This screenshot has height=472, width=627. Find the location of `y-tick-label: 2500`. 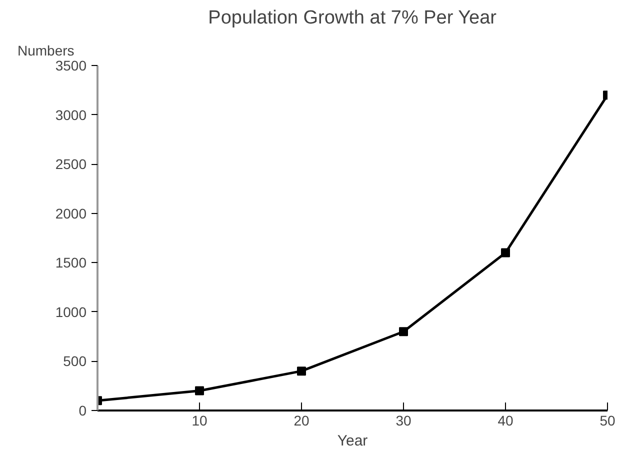

y-tick-label: 2500 is located at coordinates (71, 164).